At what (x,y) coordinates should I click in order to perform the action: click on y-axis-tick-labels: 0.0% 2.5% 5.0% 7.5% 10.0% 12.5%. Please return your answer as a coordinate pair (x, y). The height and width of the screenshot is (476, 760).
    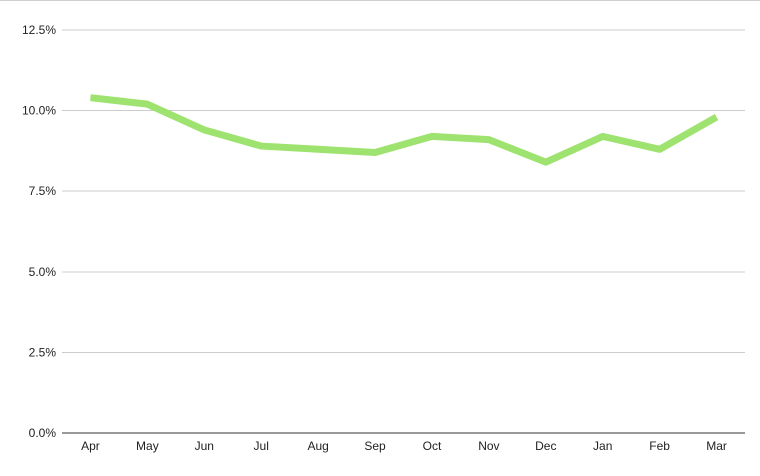
    Looking at the image, I should click on (39, 231).